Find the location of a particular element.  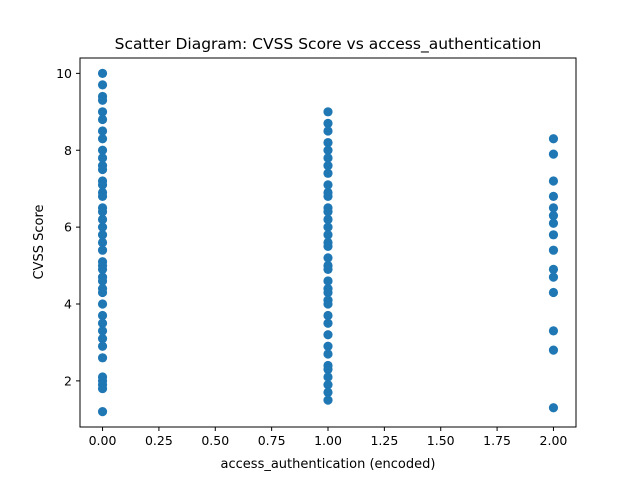

x-tick-label: 2.00 is located at coordinates (554, 440).